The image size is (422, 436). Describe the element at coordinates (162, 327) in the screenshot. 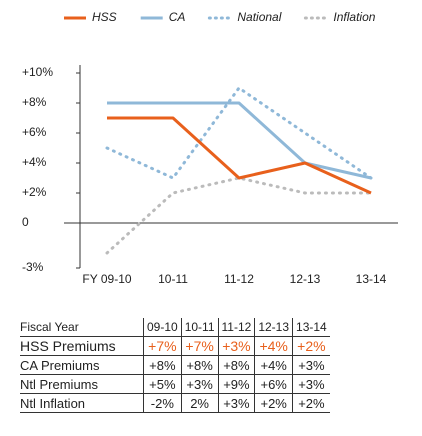

I see `table-cell: 09-10` at that location.